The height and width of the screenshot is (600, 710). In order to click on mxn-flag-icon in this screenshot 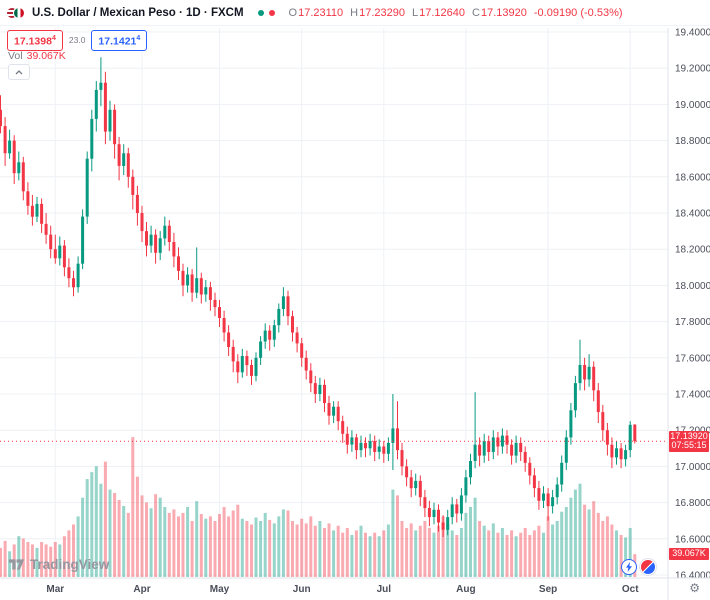, I will do `click(19, 12)`.